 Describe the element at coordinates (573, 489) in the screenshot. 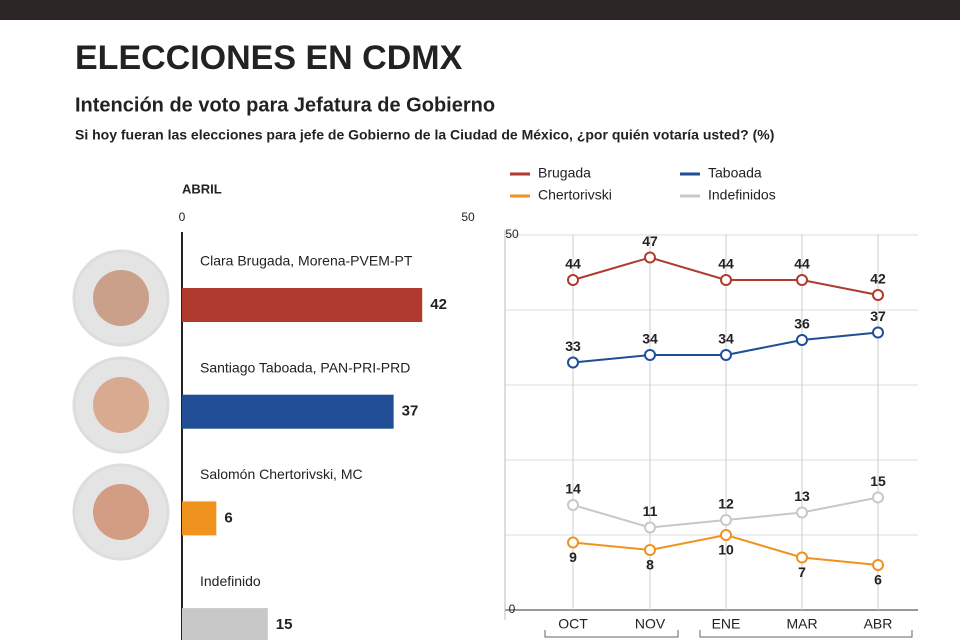

I see `value-label: 14` at that location.